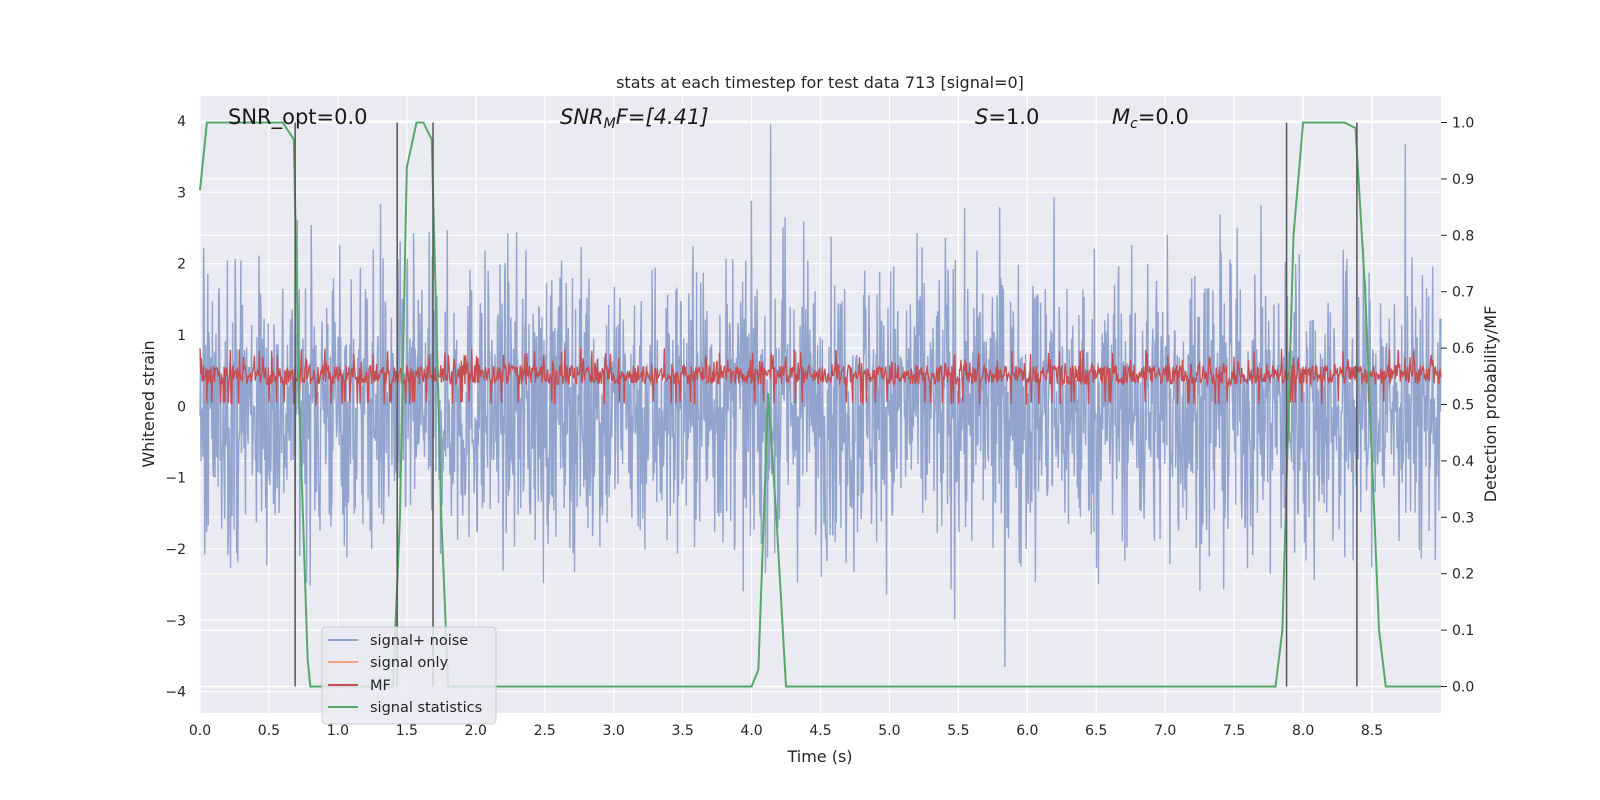 The width and height of the screenshot is (1600, 800). I want to click on x-tick-label: 5.0, so click(889, 731).